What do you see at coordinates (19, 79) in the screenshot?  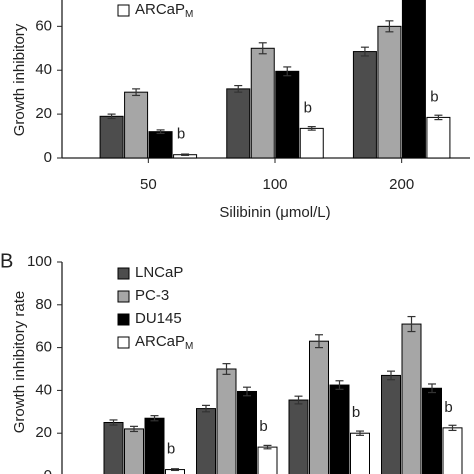 I see `y-axis-label: Growth inhibitory` at bounding box center [19, 79].